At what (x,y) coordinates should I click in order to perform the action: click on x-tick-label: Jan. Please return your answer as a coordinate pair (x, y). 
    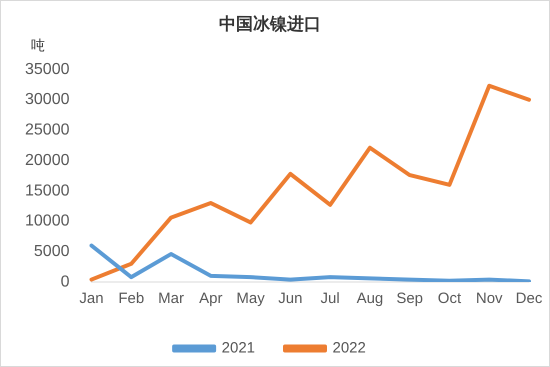
    Looking at the image, I should click on (91, 299).